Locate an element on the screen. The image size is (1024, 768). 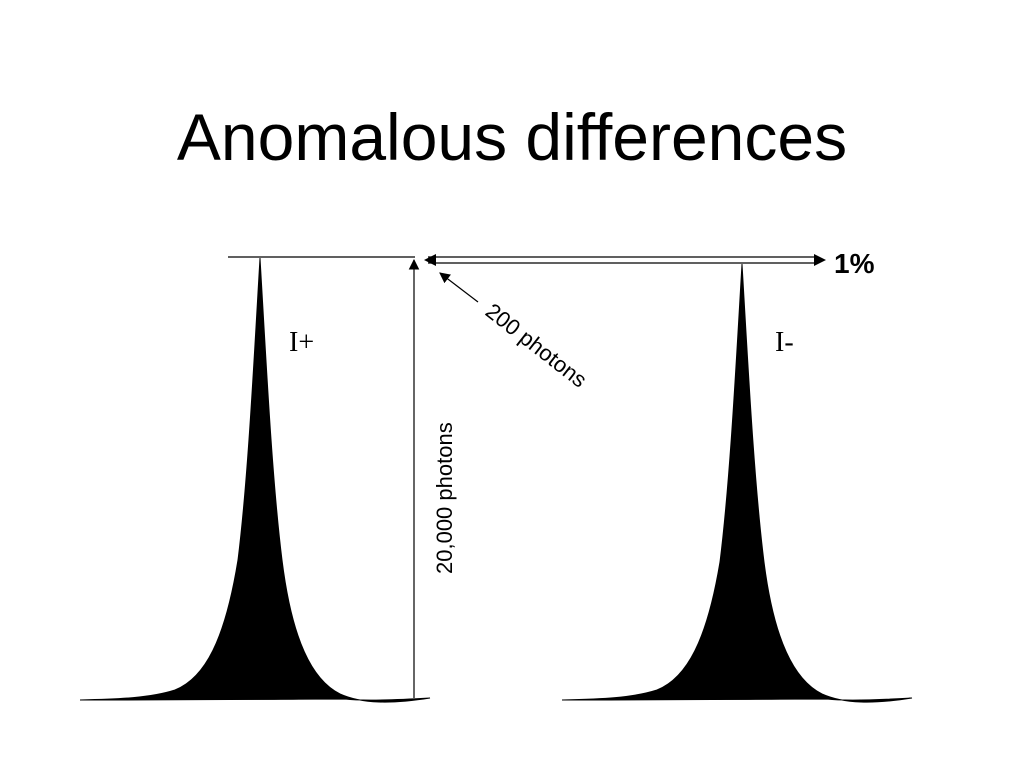
difference-arrow-right-head is located at coordinates (820, 260).